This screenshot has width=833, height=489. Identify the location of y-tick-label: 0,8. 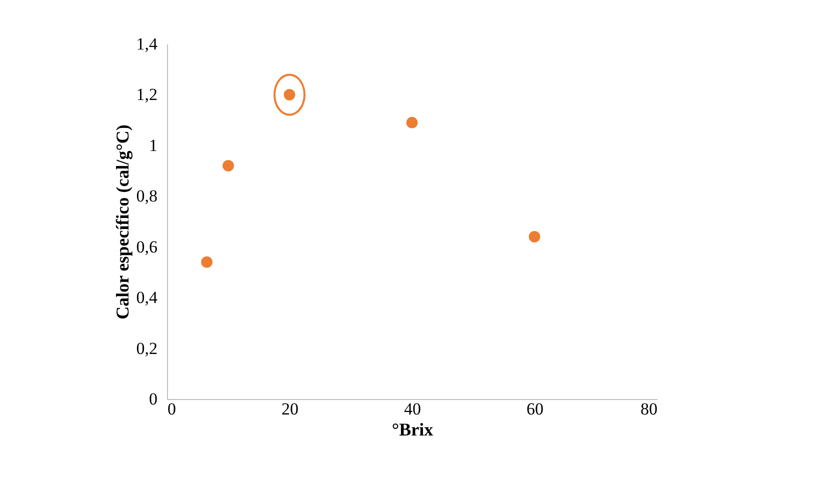
(147, 196).